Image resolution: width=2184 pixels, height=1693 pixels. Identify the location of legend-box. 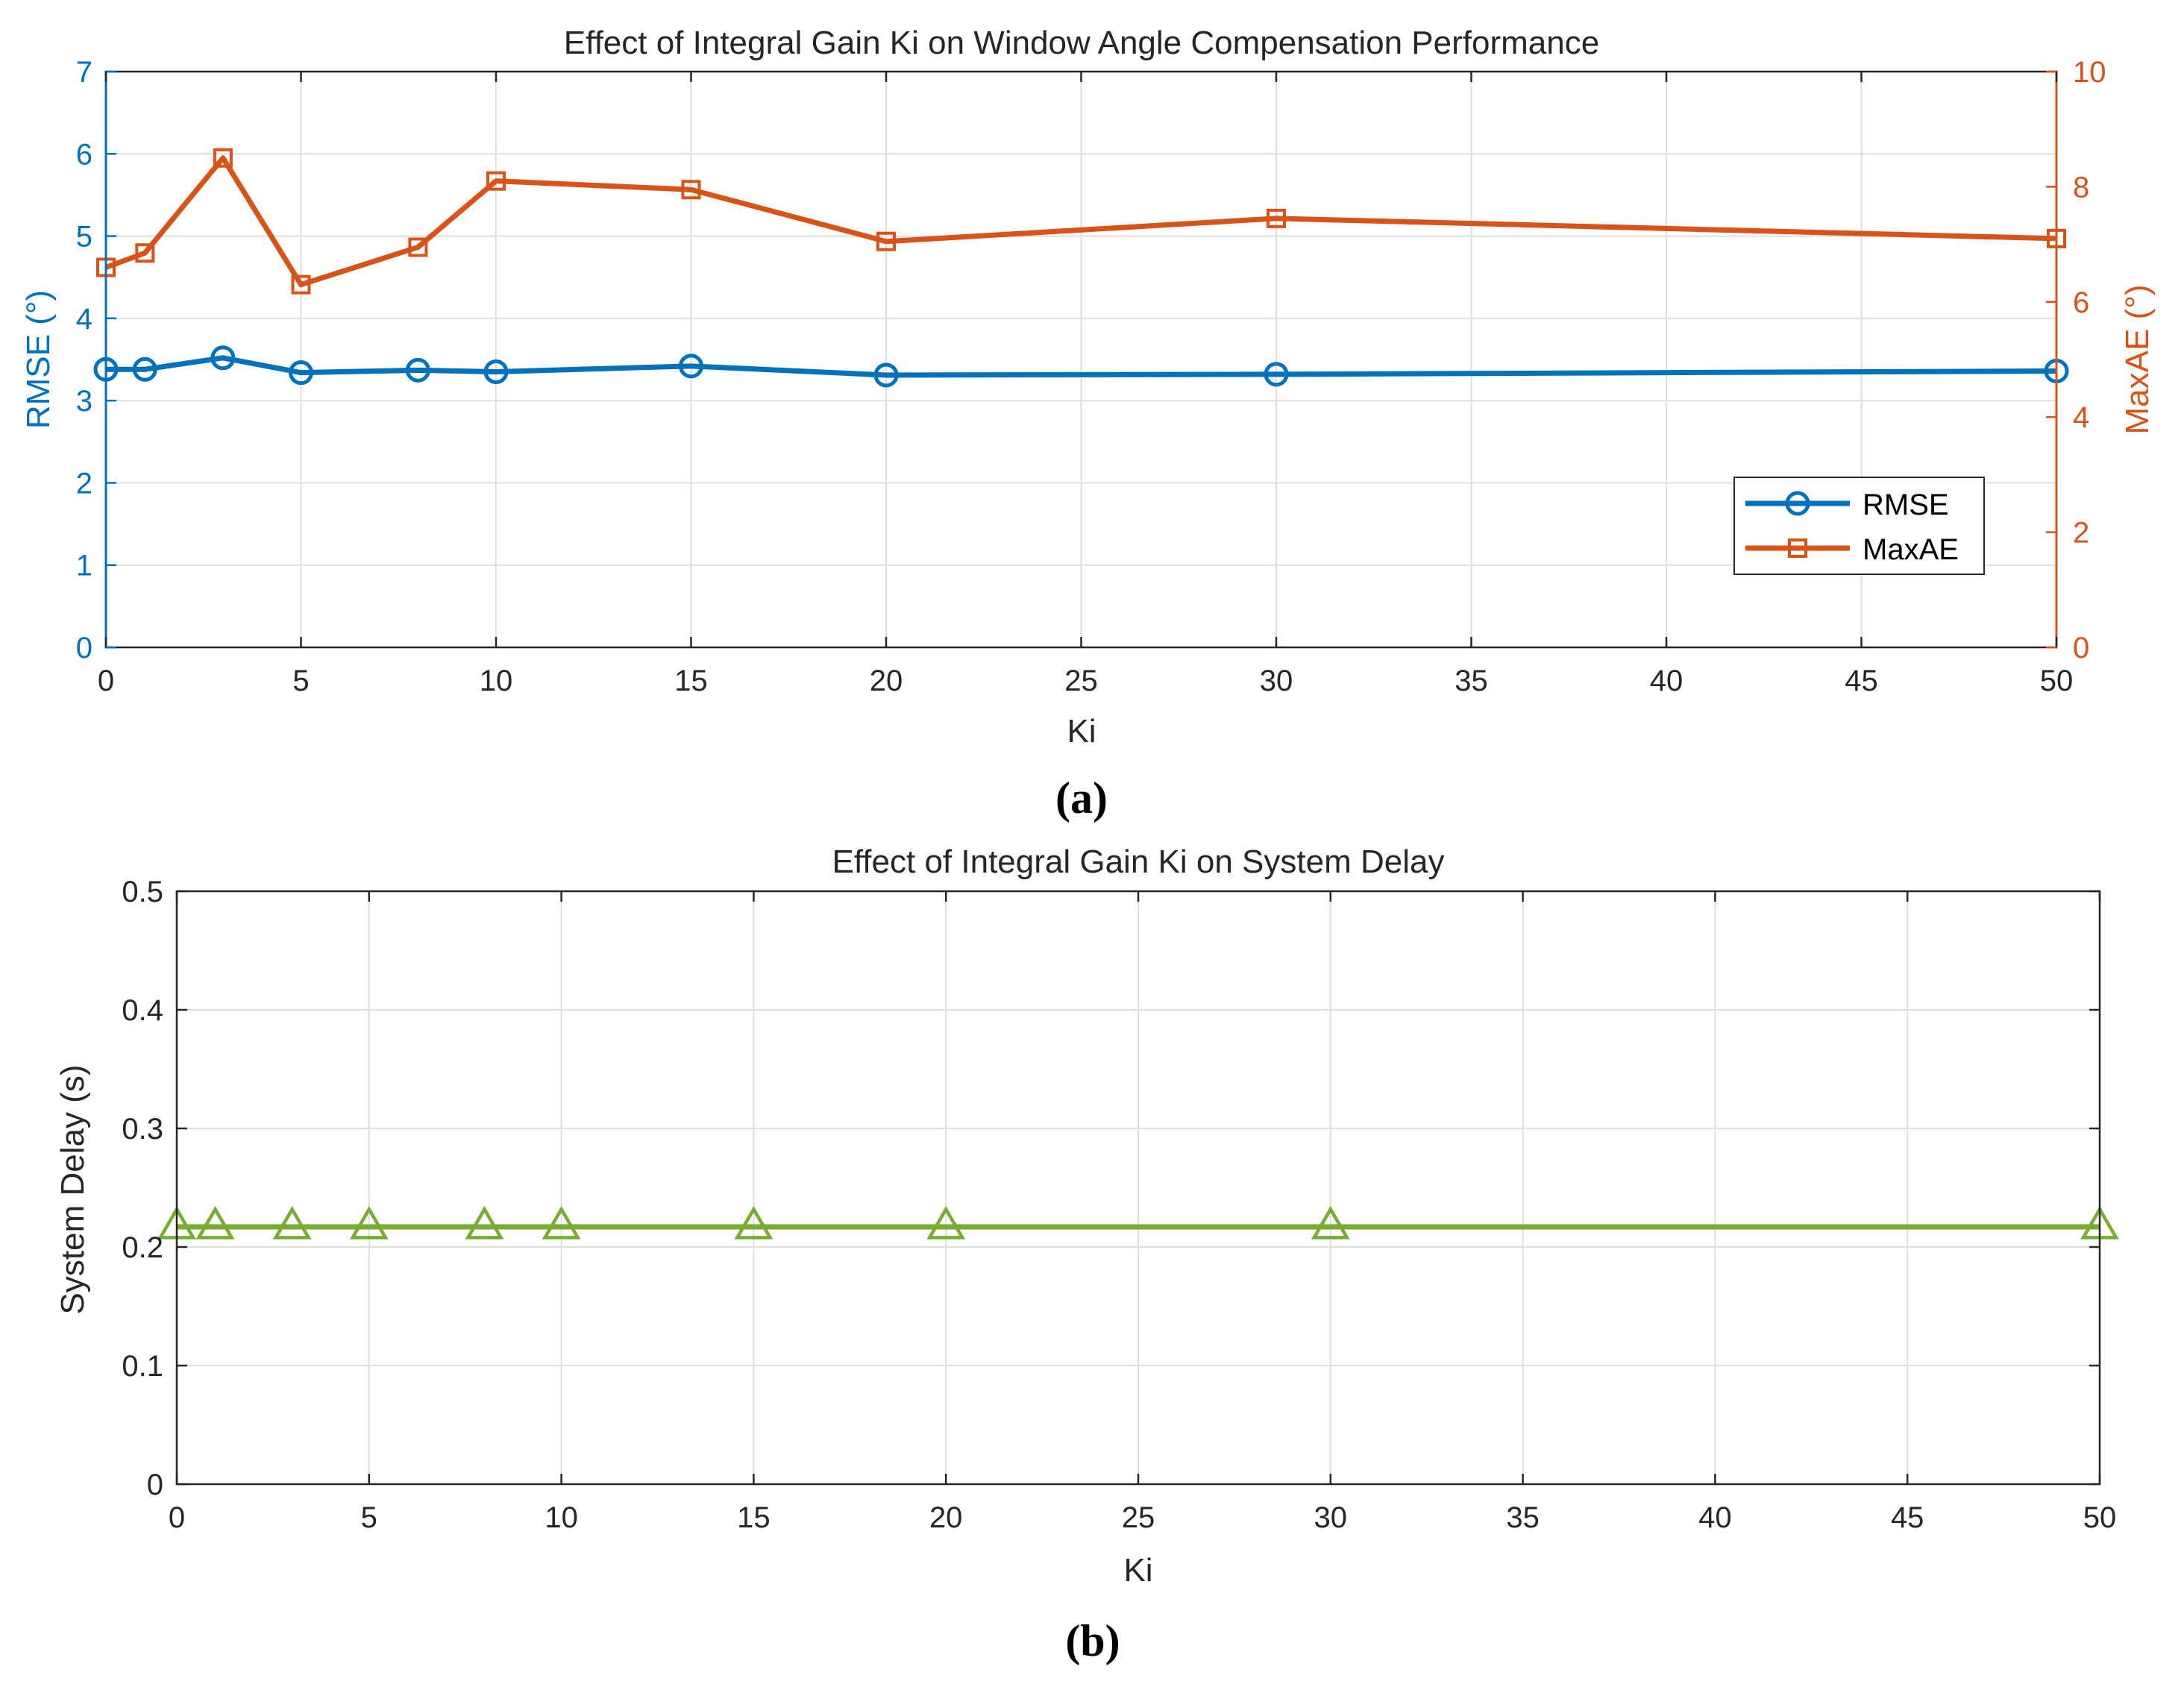
(1859, 526).